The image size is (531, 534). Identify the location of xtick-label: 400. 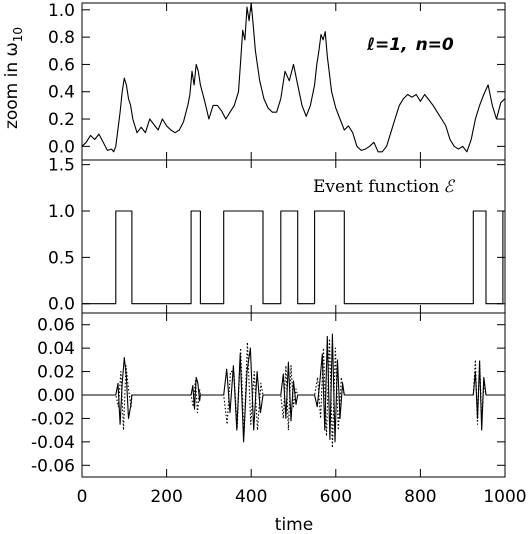
(251, 497).